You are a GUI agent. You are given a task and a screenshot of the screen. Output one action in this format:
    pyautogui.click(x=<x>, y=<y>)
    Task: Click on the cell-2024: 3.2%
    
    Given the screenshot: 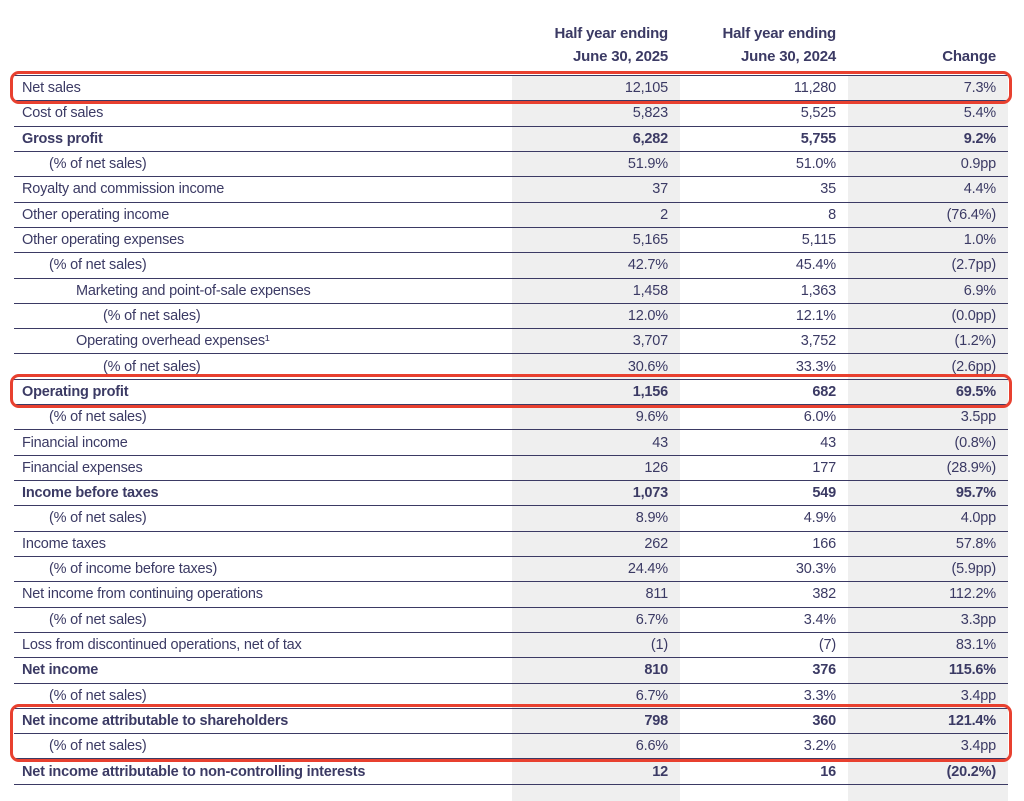 What is the action you would take?
    pyautogui.click(x=819, y=746)
    